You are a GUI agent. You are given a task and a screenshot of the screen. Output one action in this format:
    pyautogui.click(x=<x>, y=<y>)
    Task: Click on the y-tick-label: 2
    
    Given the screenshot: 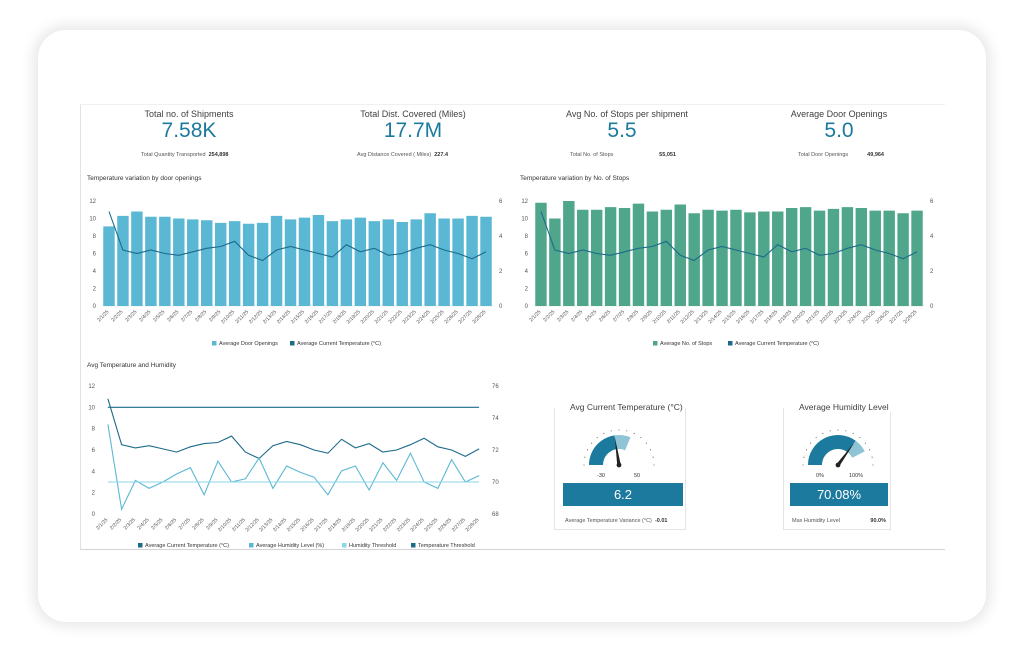 What is the action you would take?
    pyautogui.click(x=94, y=494)
    